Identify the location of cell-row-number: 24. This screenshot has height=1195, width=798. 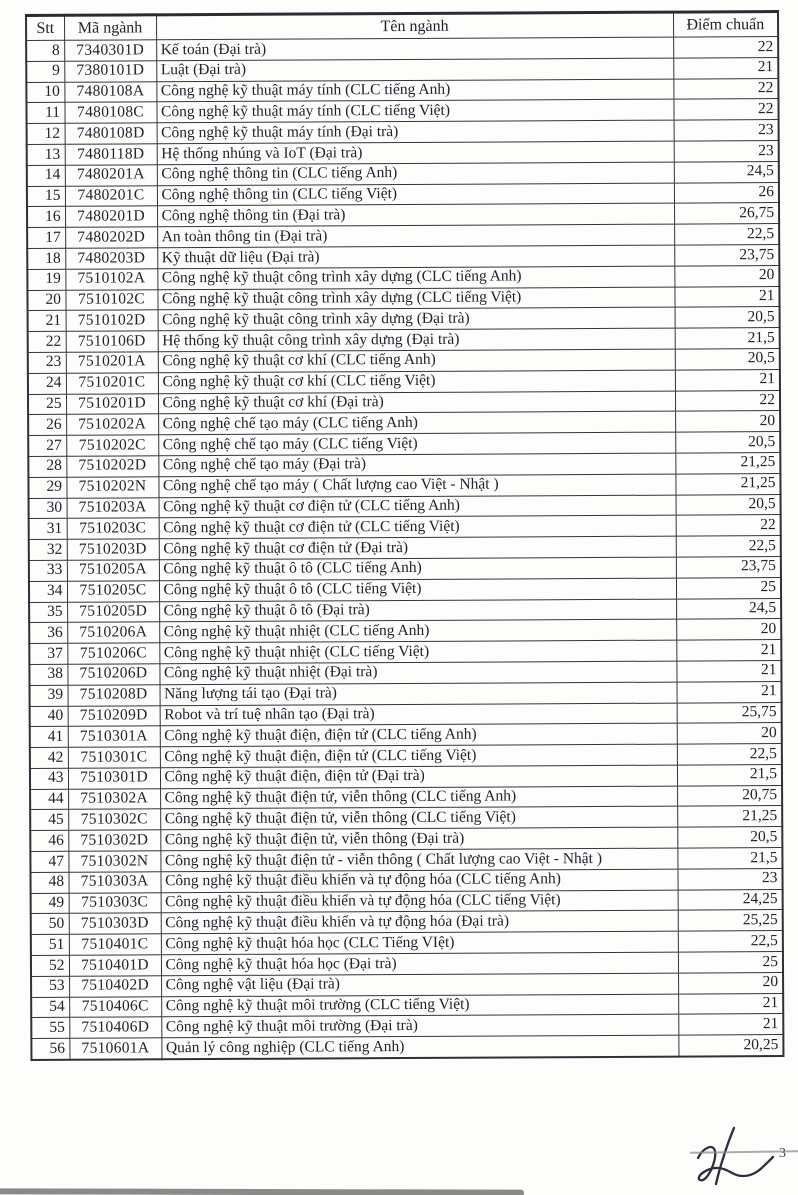
(46, 384).